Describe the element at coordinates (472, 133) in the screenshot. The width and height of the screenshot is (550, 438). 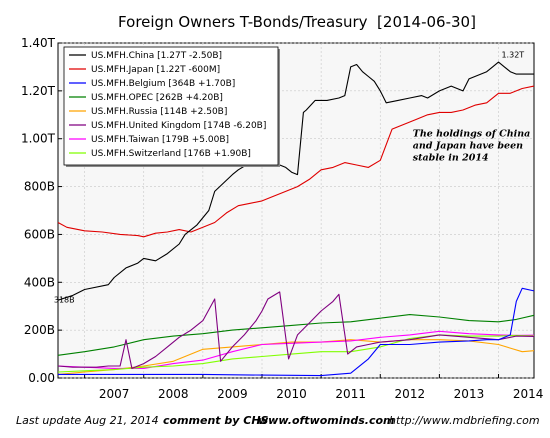
I see `annotation: The holdings of China` at that location.